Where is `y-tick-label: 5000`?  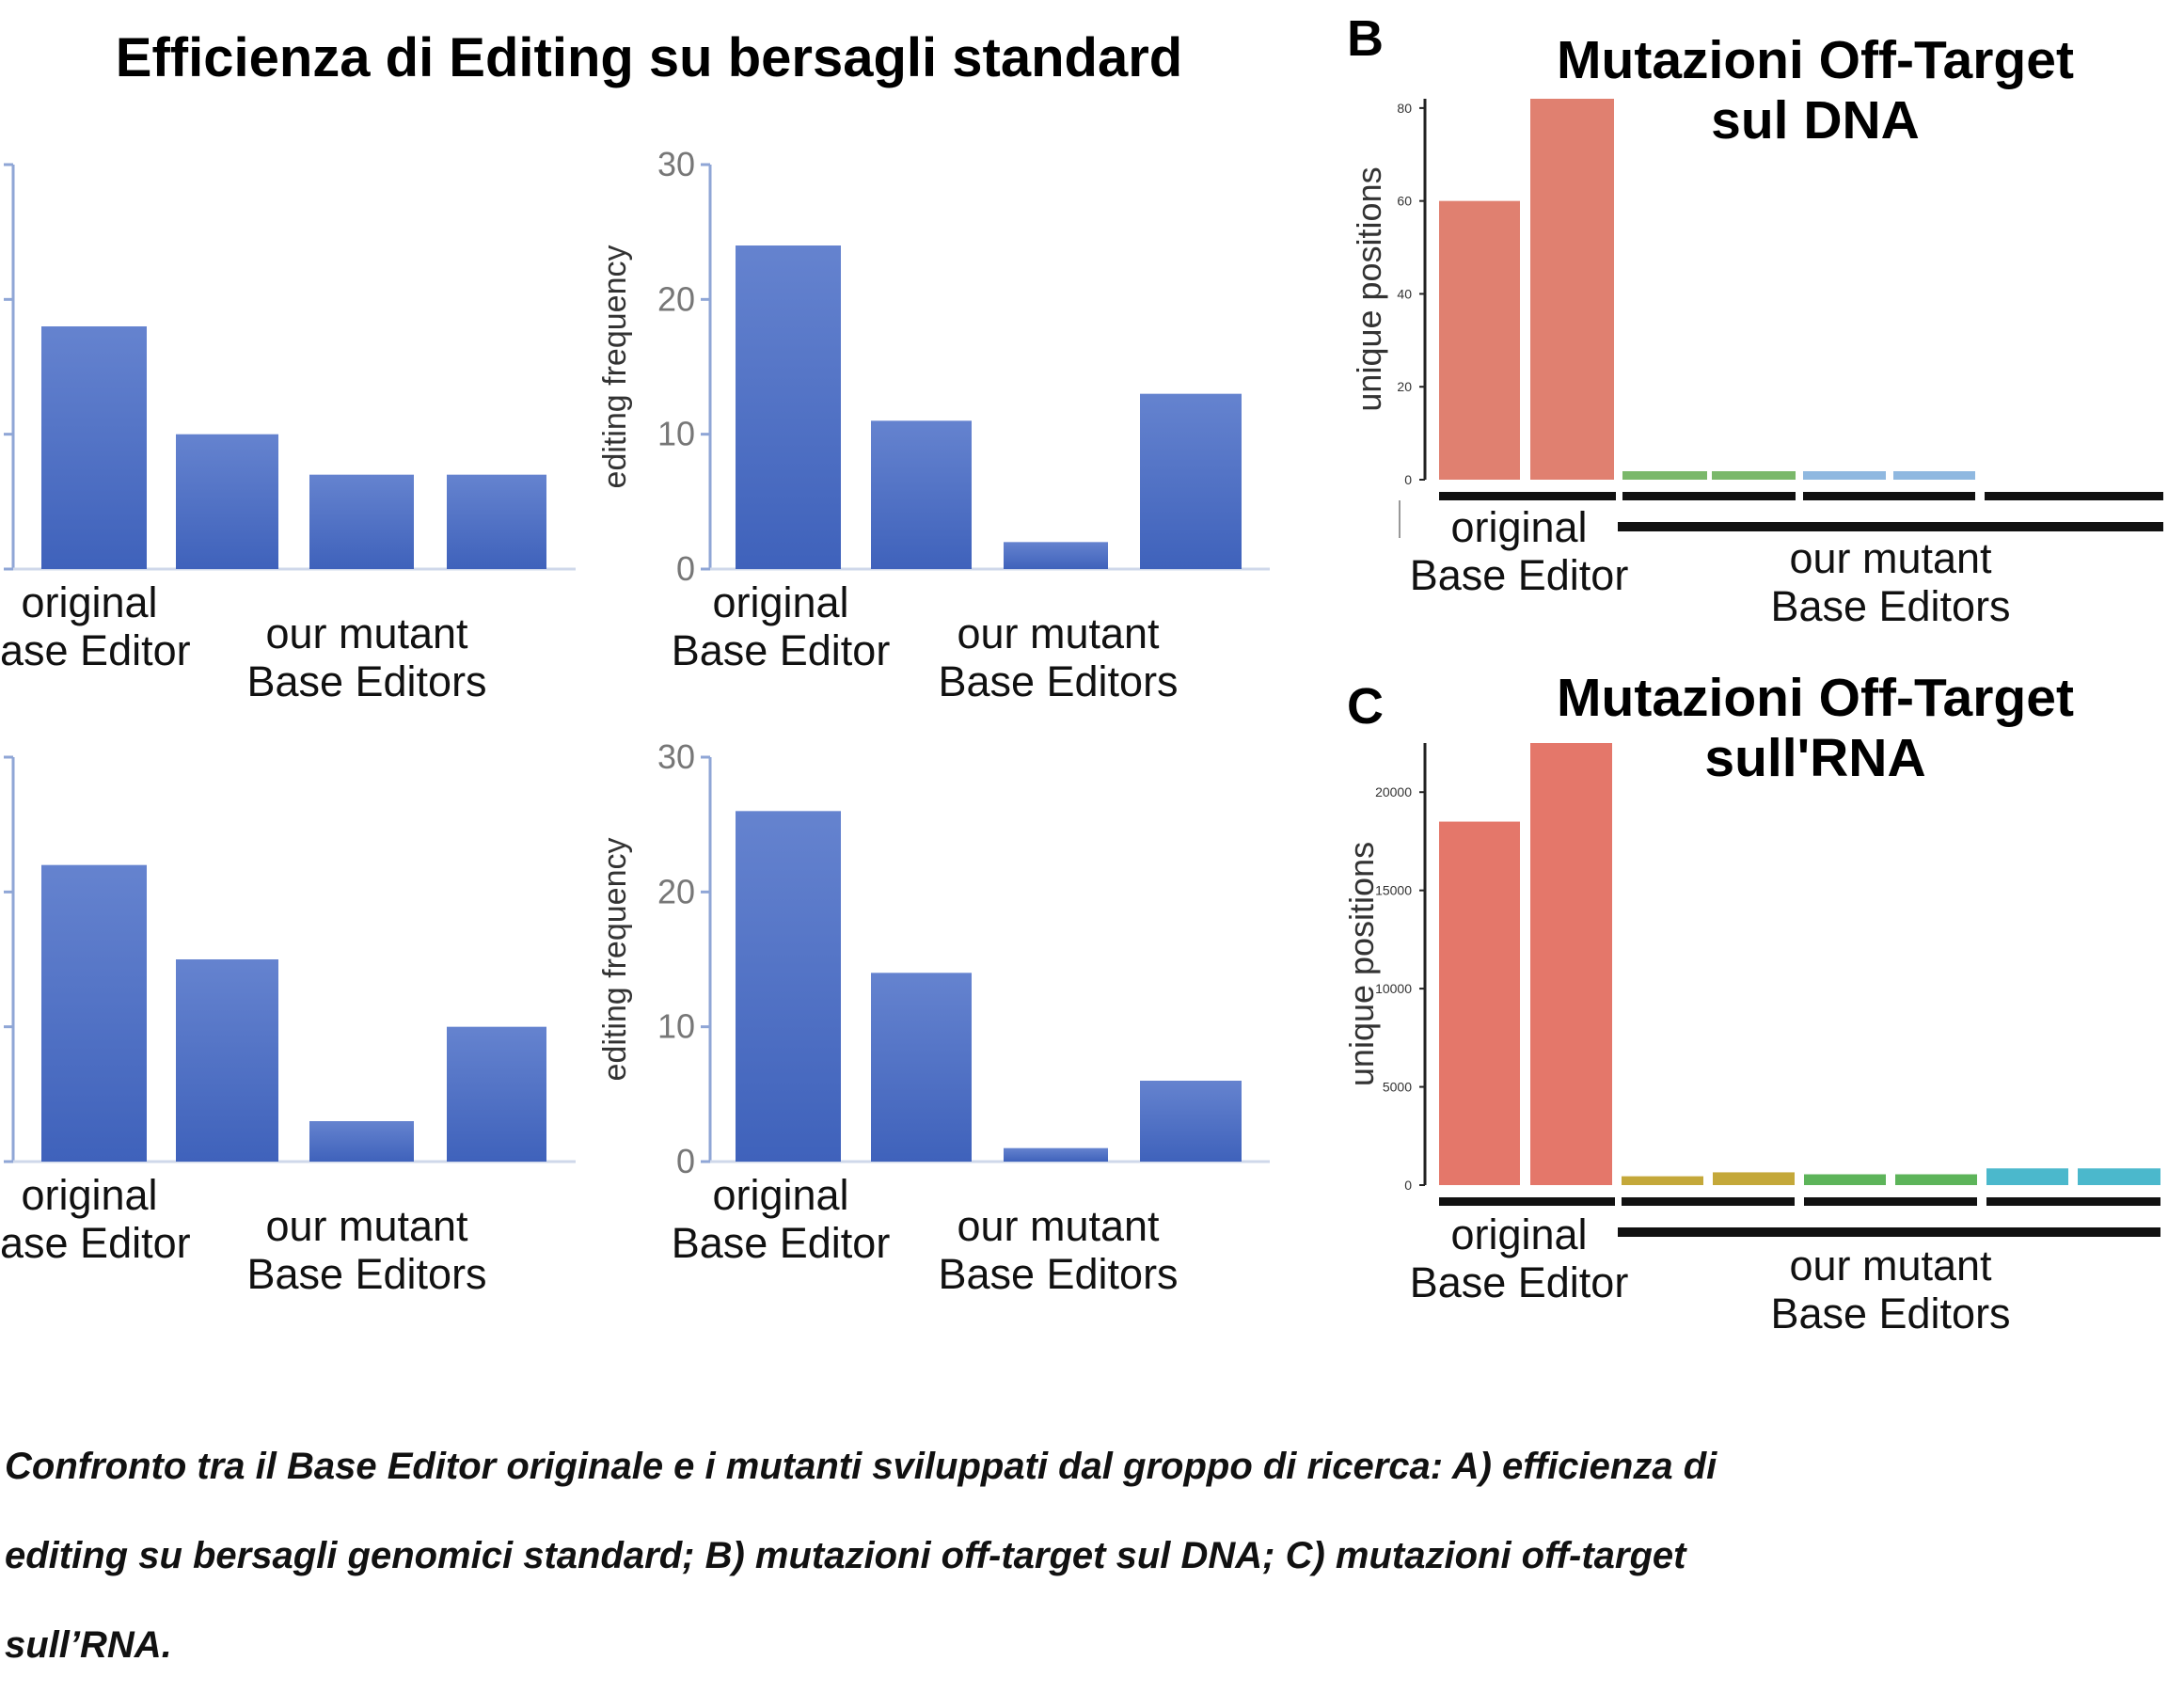 y-tick-label: 5000 is located at coordinates (1397, 1088).